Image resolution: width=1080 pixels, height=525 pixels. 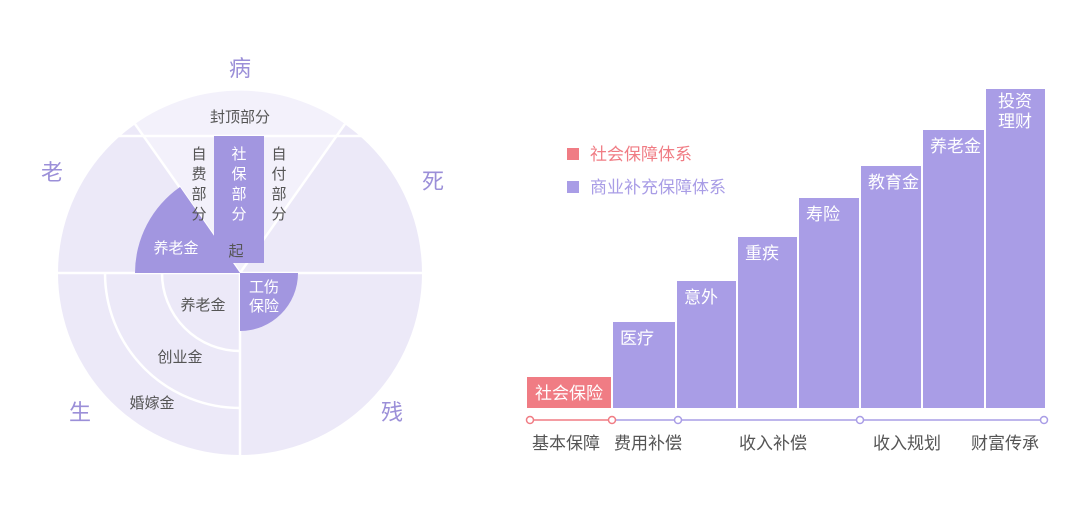 I want to click on pension-light-label: 养老金, so click(x=202, y=305).